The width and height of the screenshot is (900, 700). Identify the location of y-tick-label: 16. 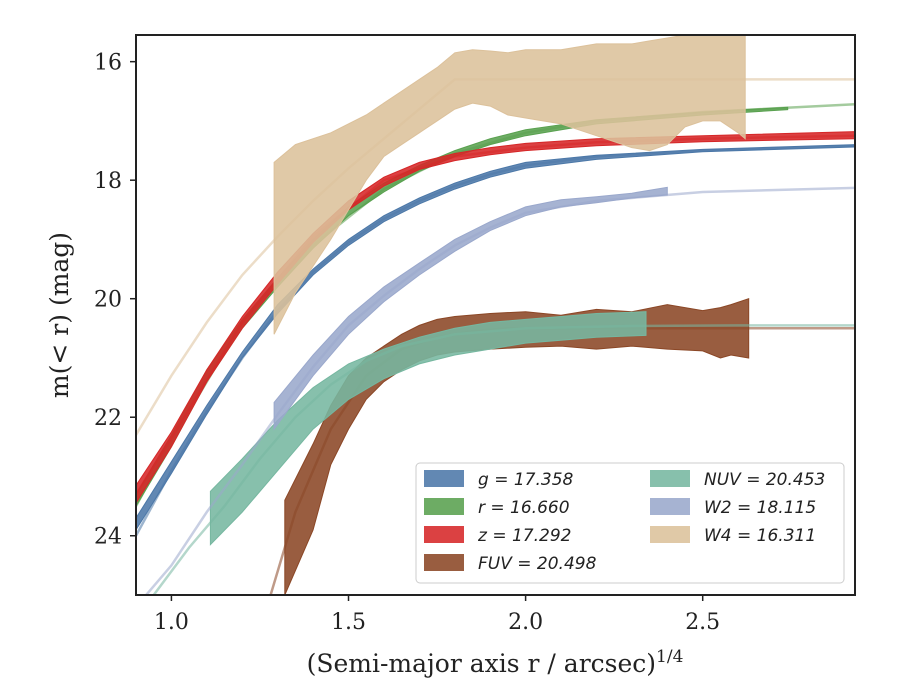
(108, 63).